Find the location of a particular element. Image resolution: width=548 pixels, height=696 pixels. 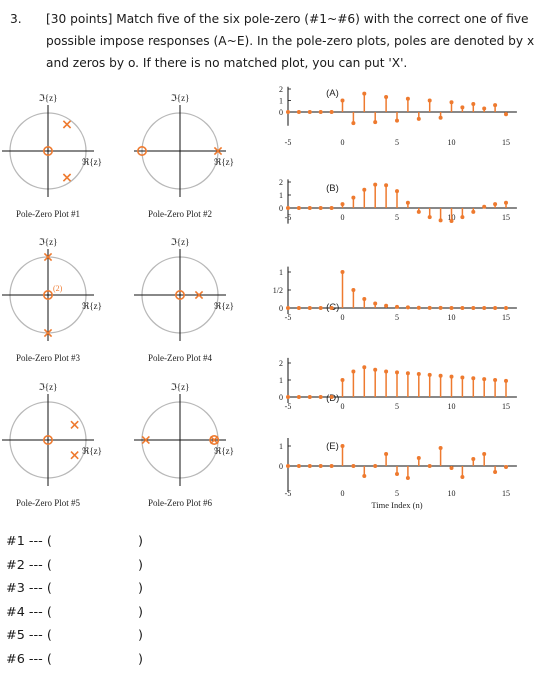

answer-label: #2 --- ( is located at coordinates (29, 565).